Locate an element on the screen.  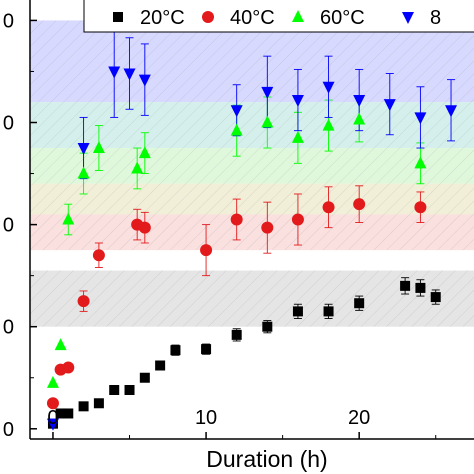
x-tick-label: 10 is located at coordinates (206, 418).